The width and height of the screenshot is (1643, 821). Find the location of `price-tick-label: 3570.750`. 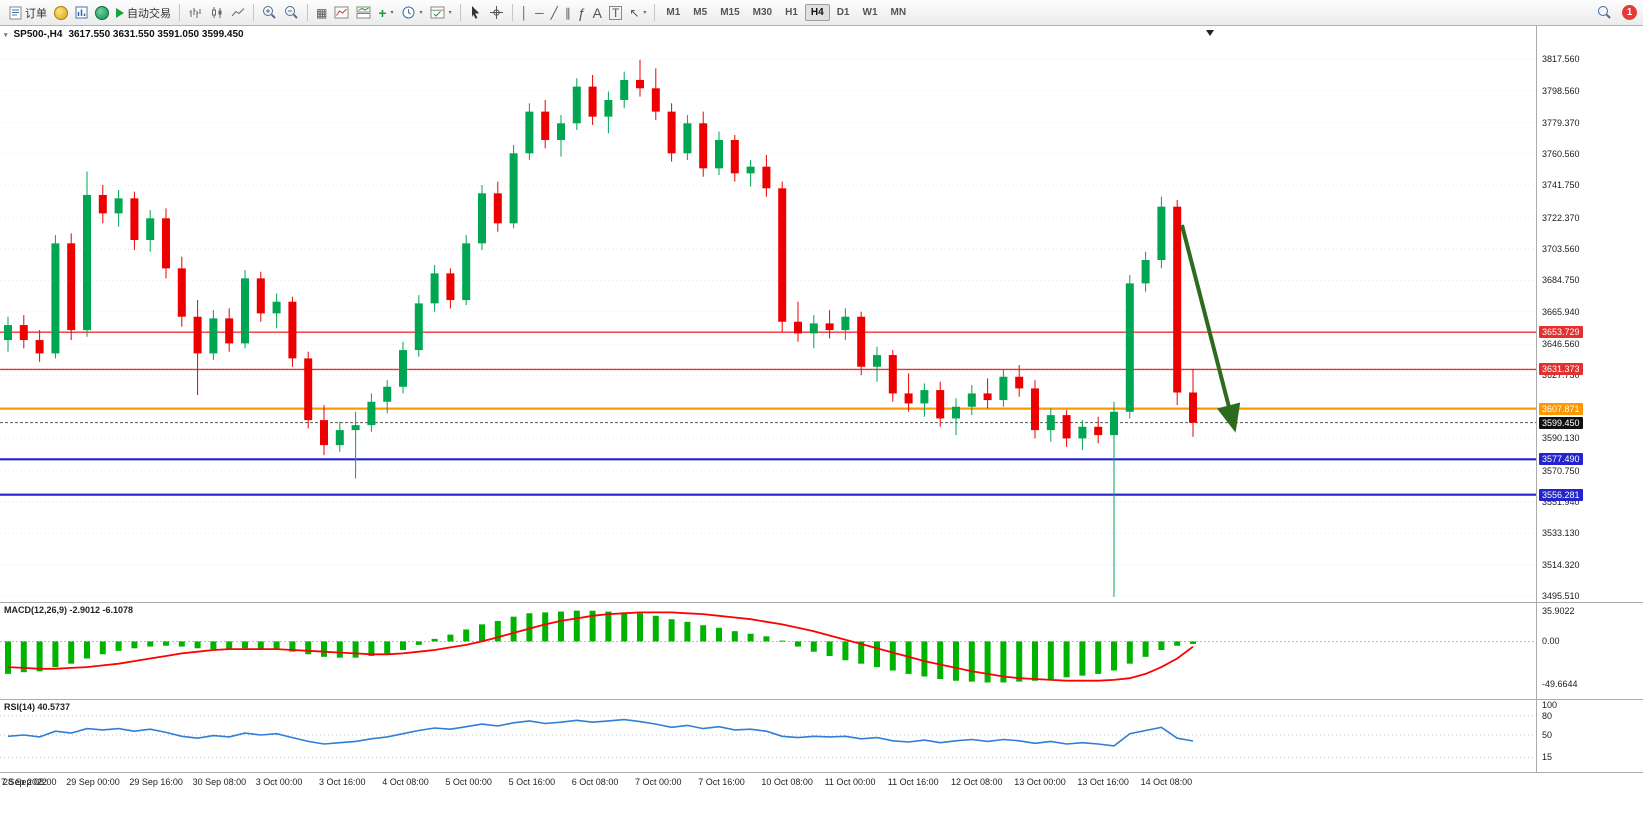

price-tick-label: 3570.750 is located at coordinates (1561, 470).